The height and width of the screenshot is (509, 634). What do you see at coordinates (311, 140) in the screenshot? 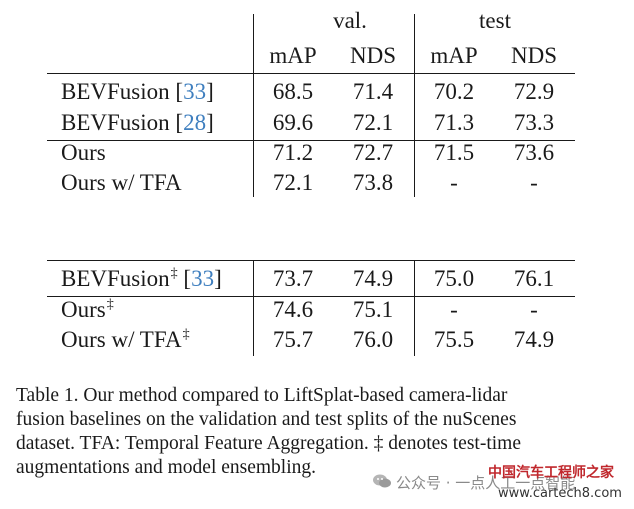
I see `table1-mid-rule` at bounding box center [311, 140].